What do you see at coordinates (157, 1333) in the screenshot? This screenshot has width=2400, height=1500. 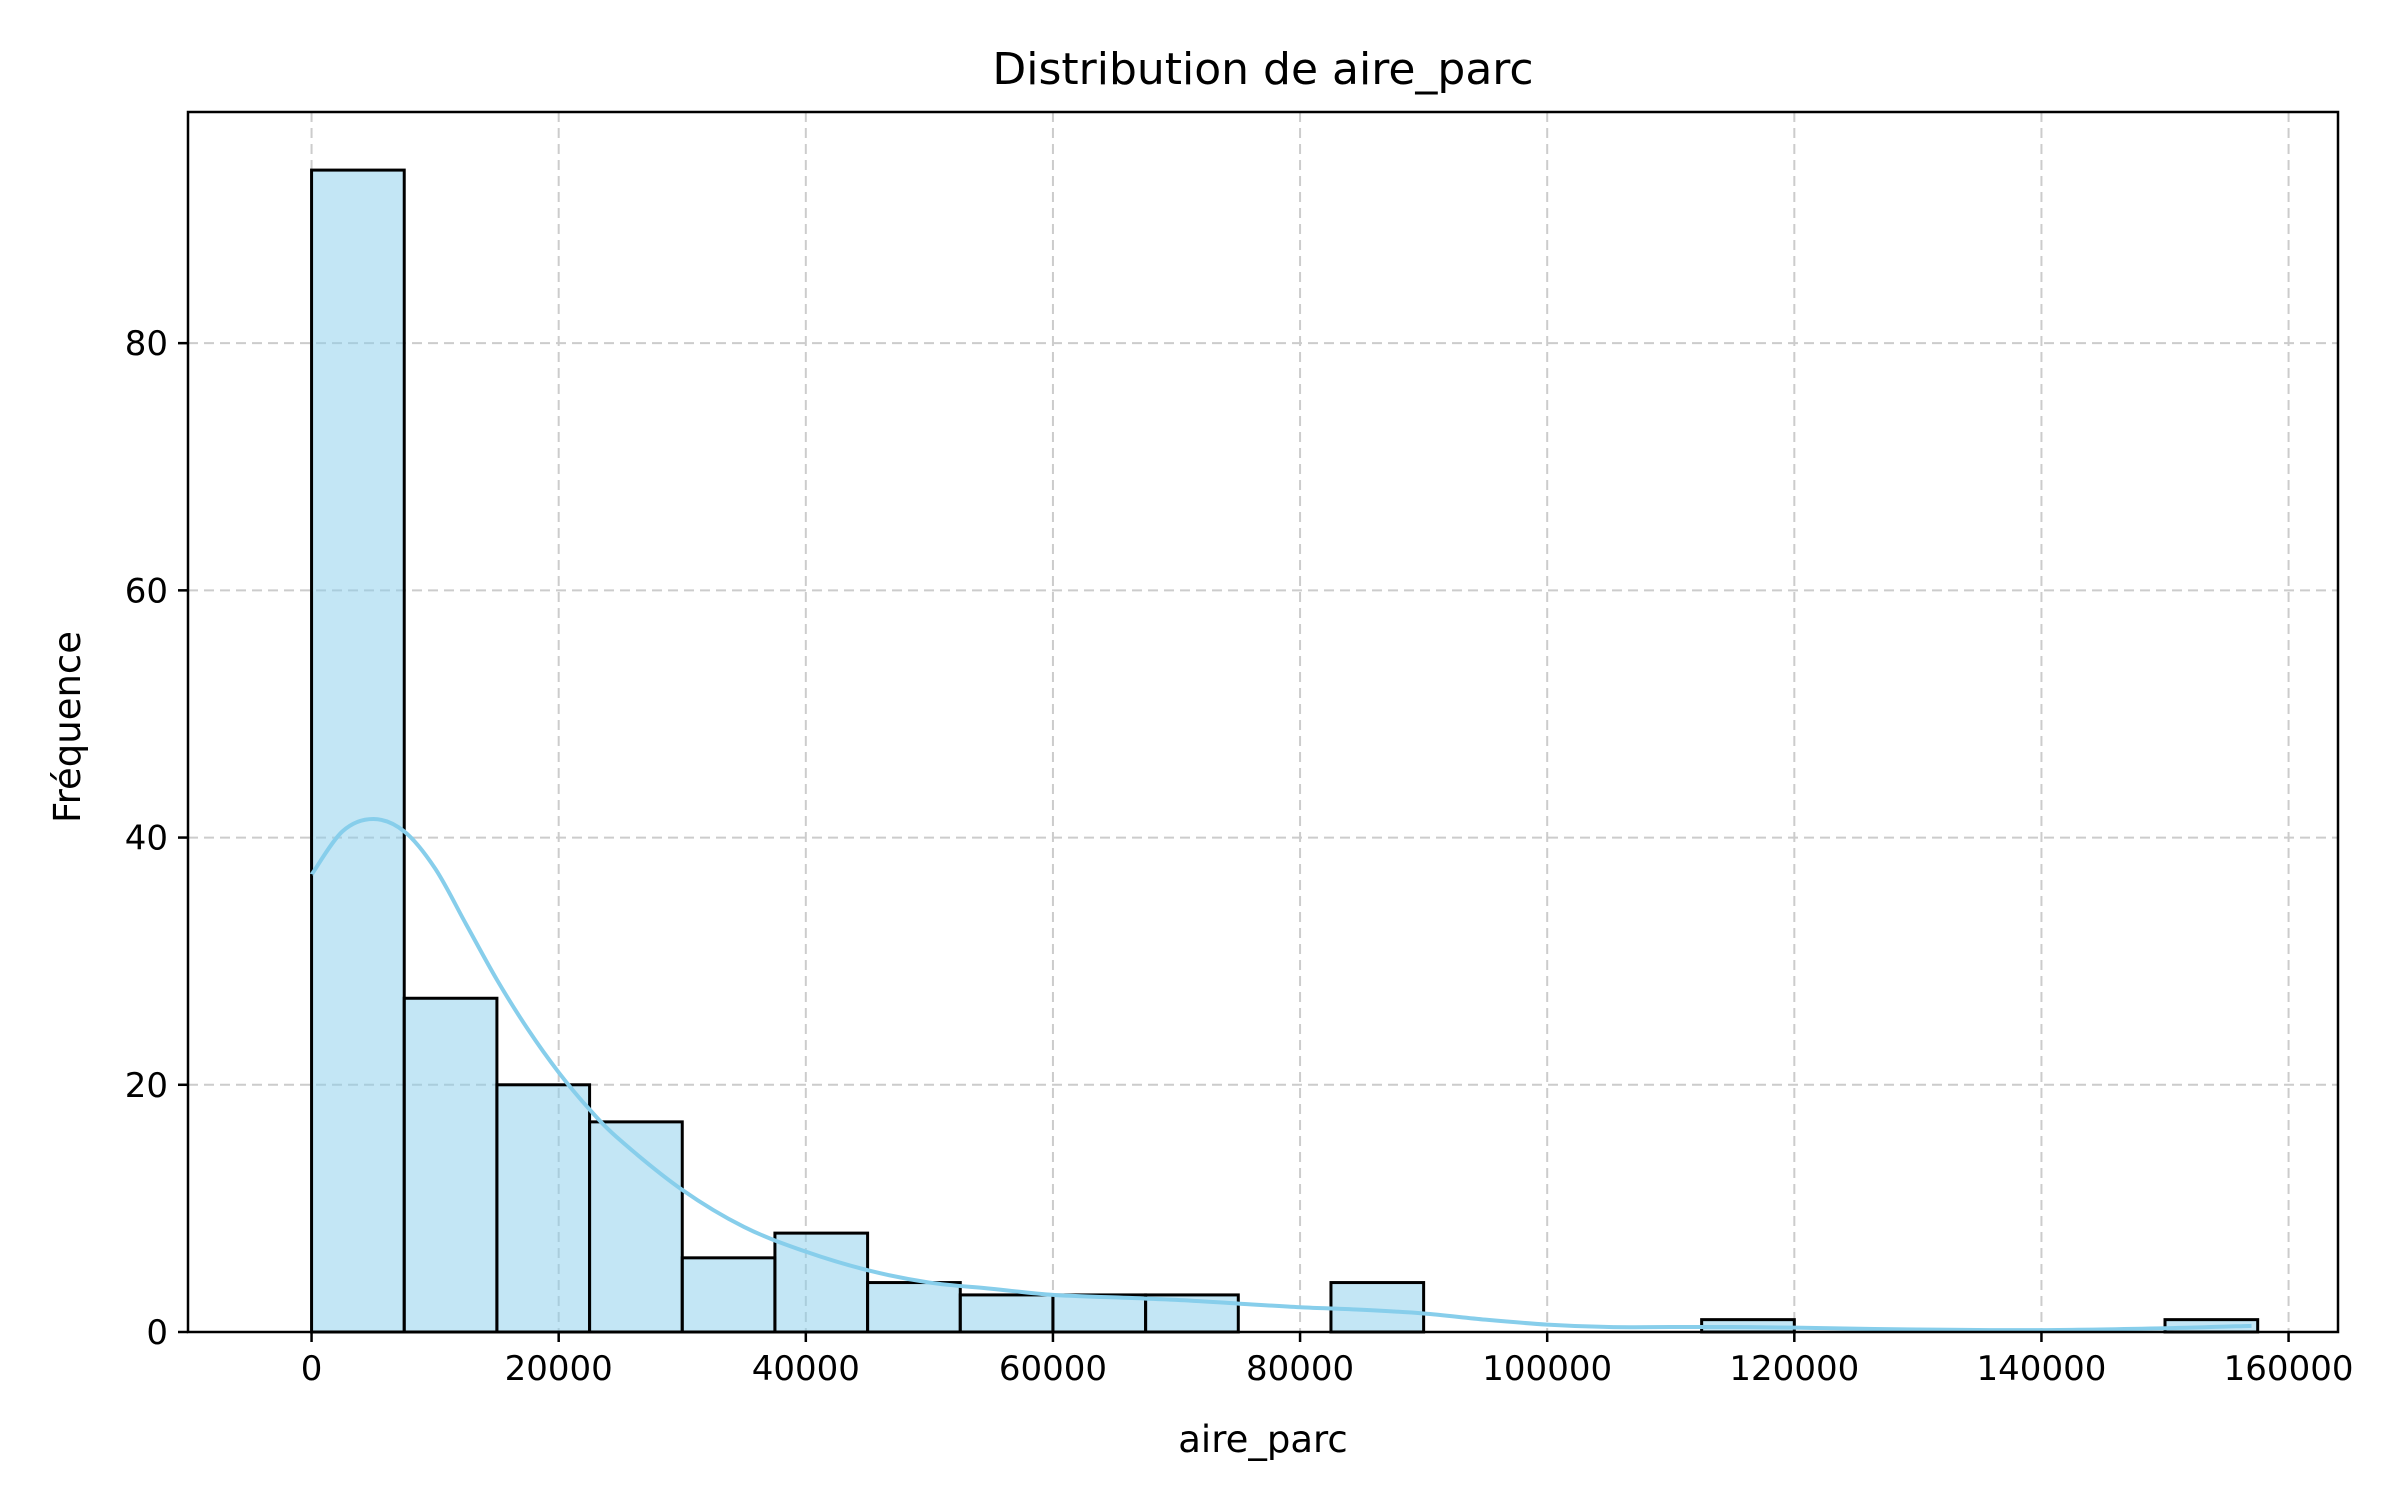 I see `y-tick-label: 0` at bounding box center [157, 1333].